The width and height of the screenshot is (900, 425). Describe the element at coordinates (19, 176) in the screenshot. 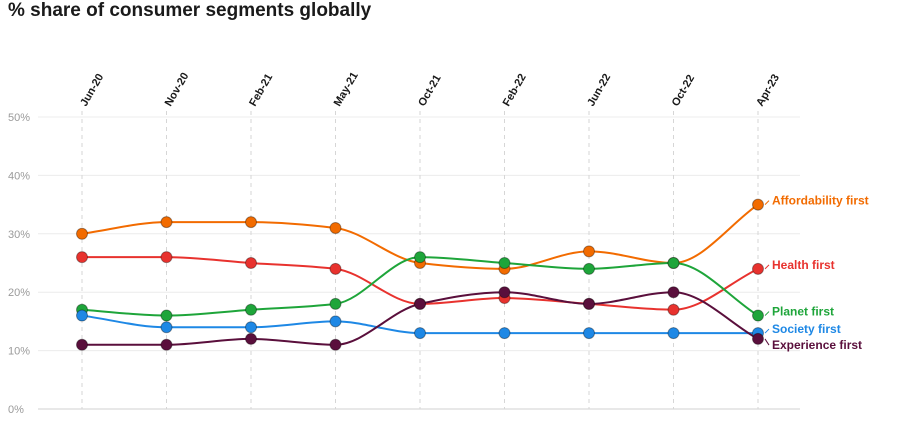

I see `y-tick-label: 40%` at that location.